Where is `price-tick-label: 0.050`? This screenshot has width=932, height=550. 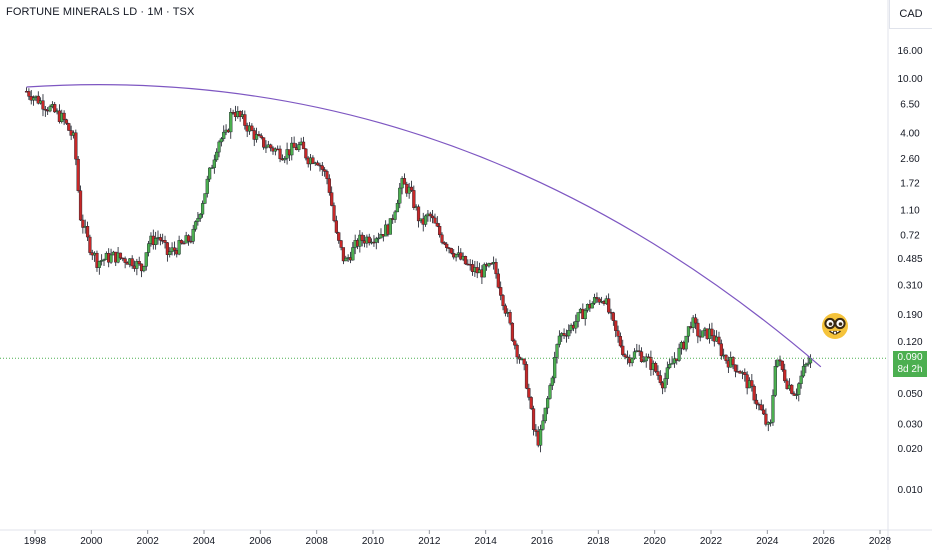 price-tick-label: 0.050 is located at coordinates (909, 394).